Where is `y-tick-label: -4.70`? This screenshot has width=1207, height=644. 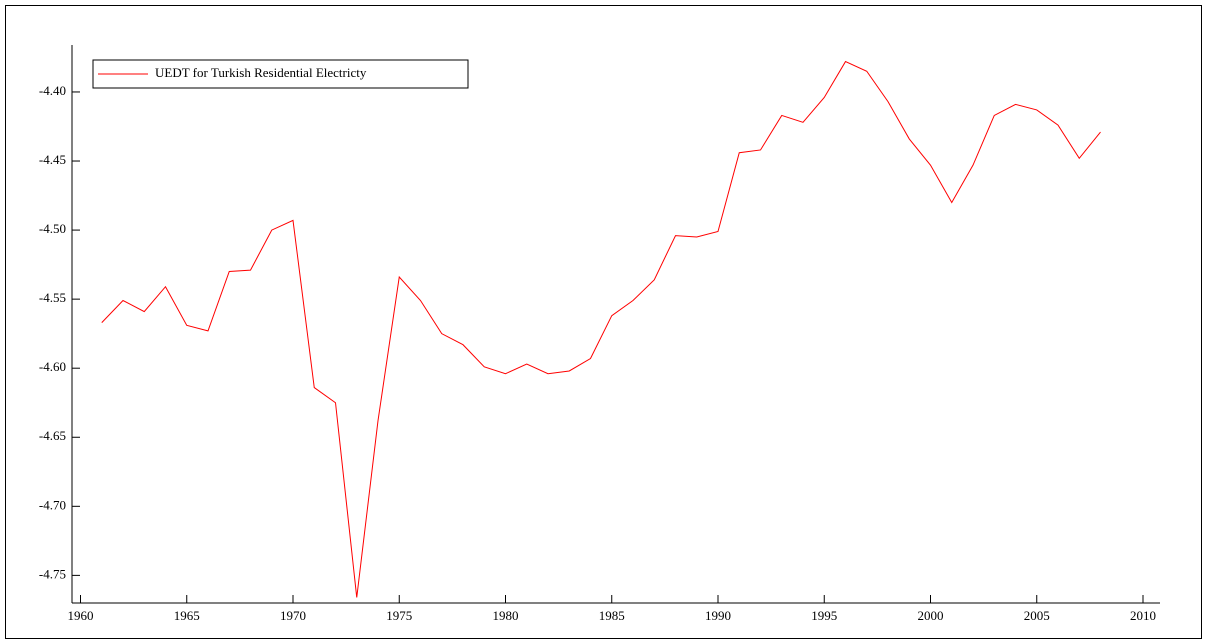
y-tick-label: -4.70 is located at coordinates (52, 504).